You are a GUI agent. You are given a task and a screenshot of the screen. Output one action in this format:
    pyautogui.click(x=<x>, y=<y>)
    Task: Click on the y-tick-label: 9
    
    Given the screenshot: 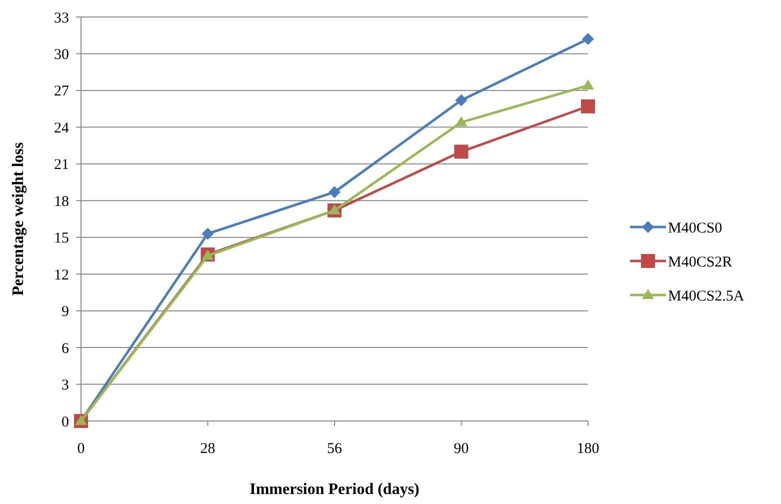 What is the action you would take?
    pyautogui.click(x=65, y=312)
    